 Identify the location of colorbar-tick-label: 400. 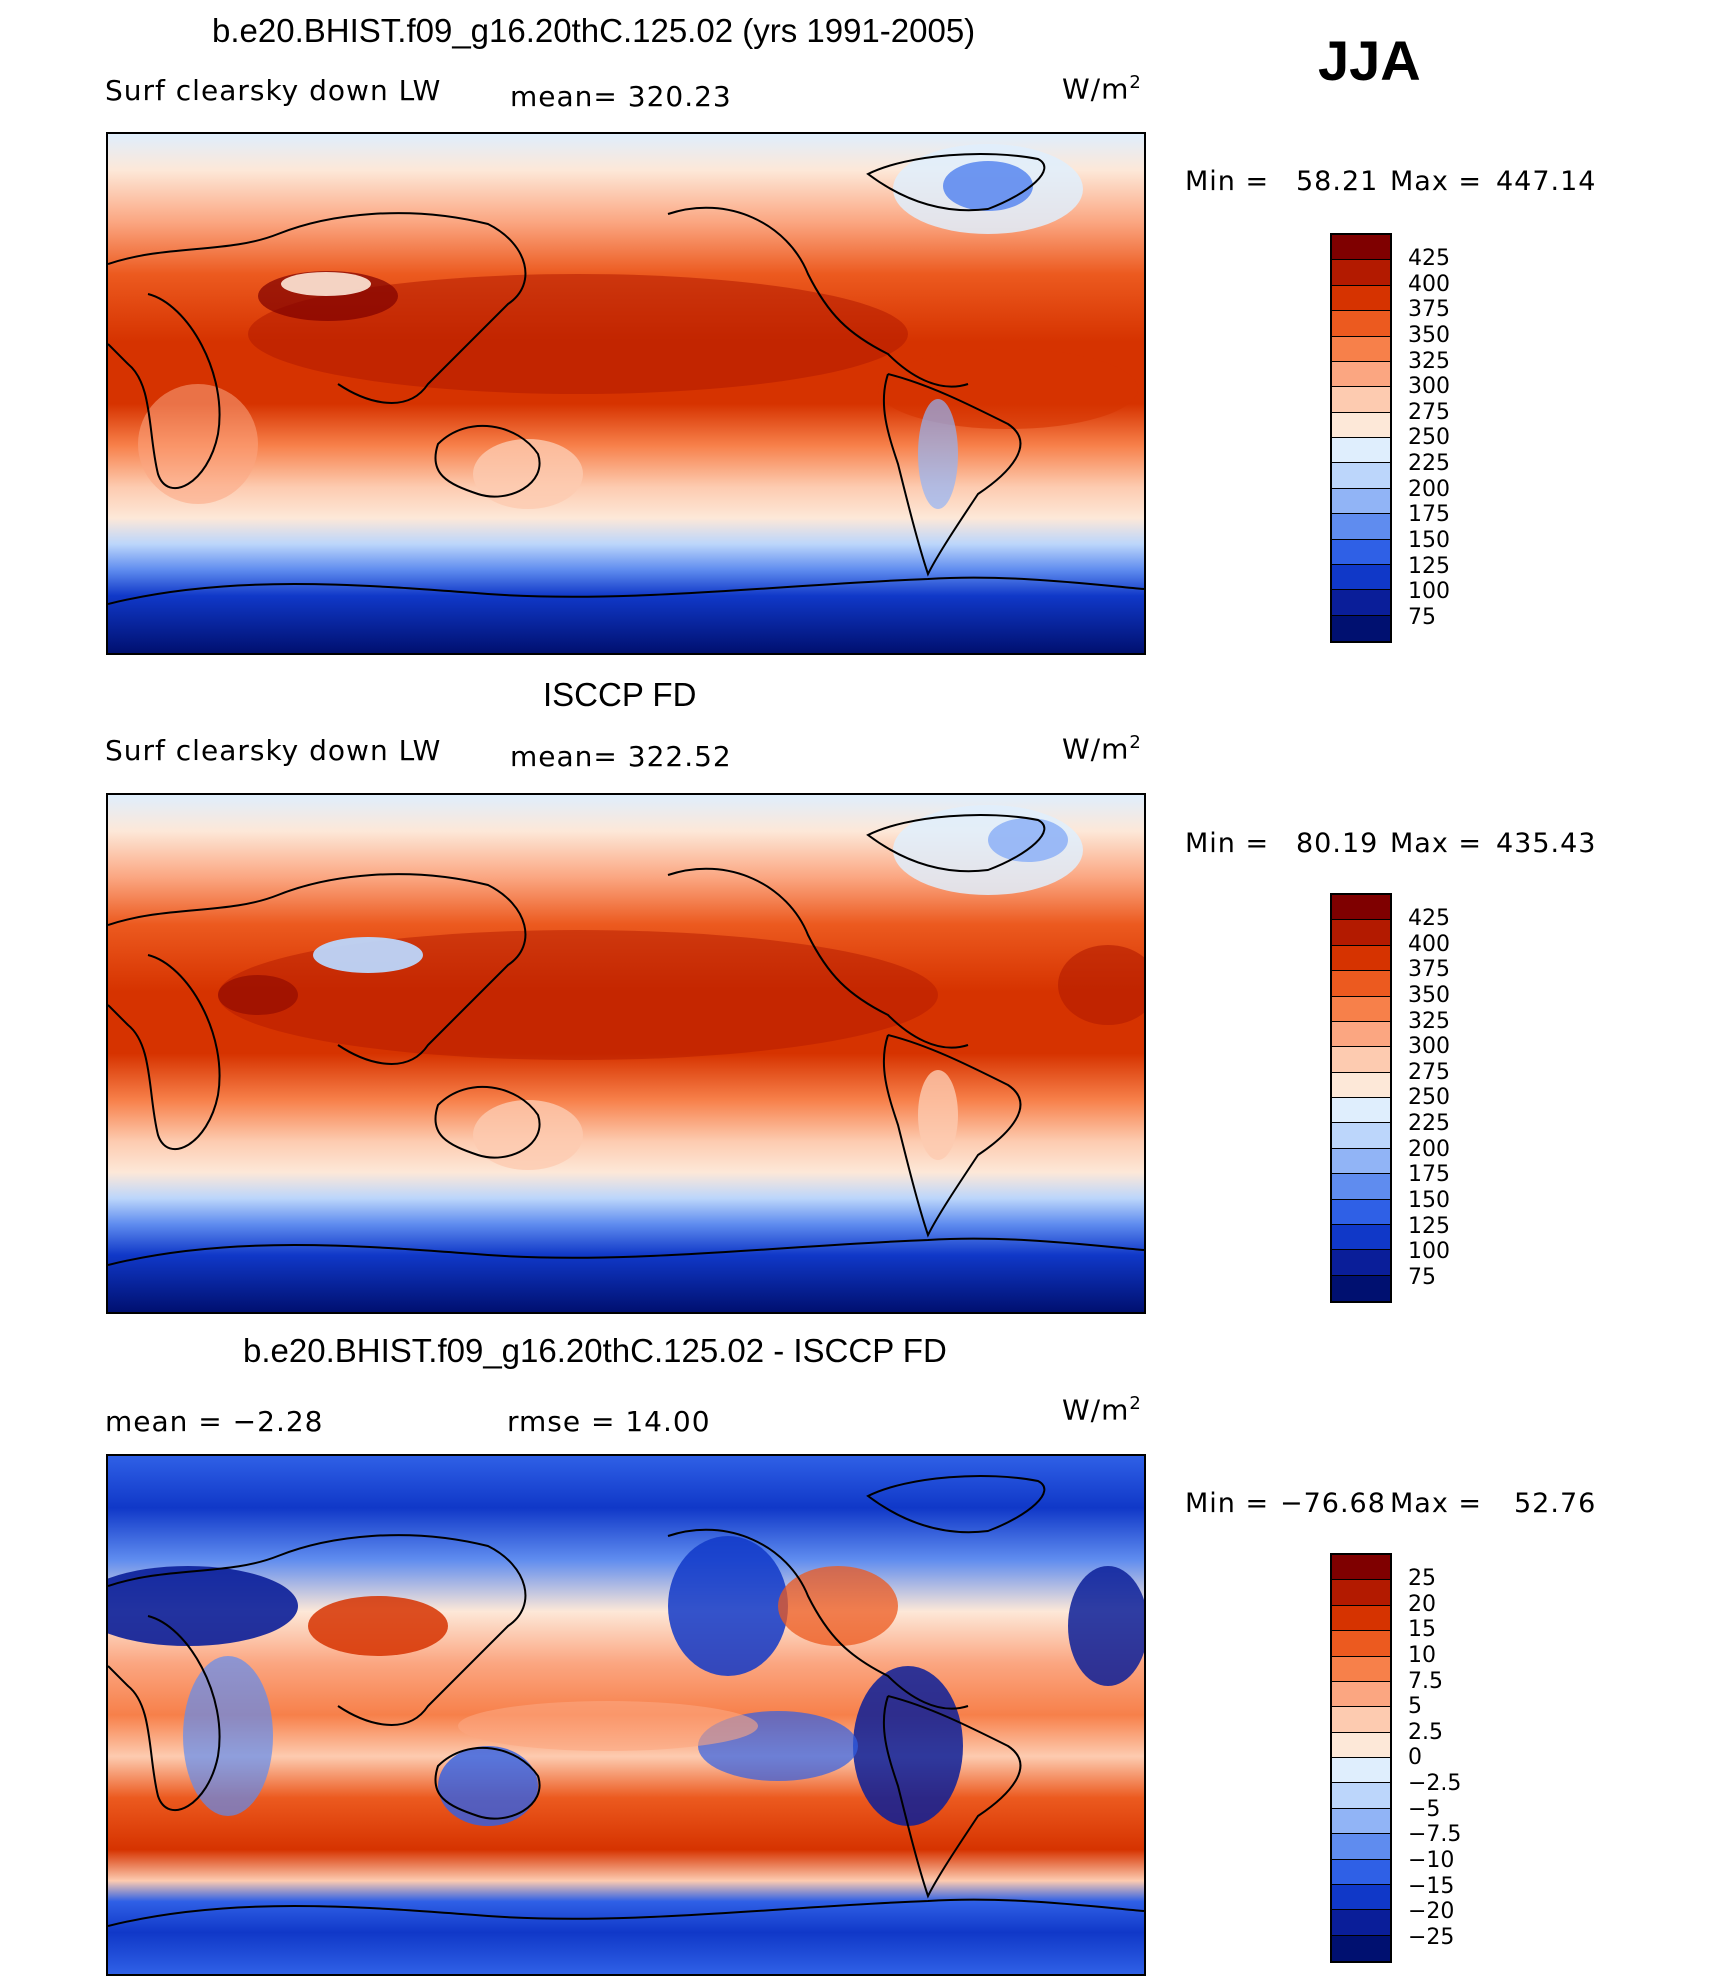
(1429, 944).